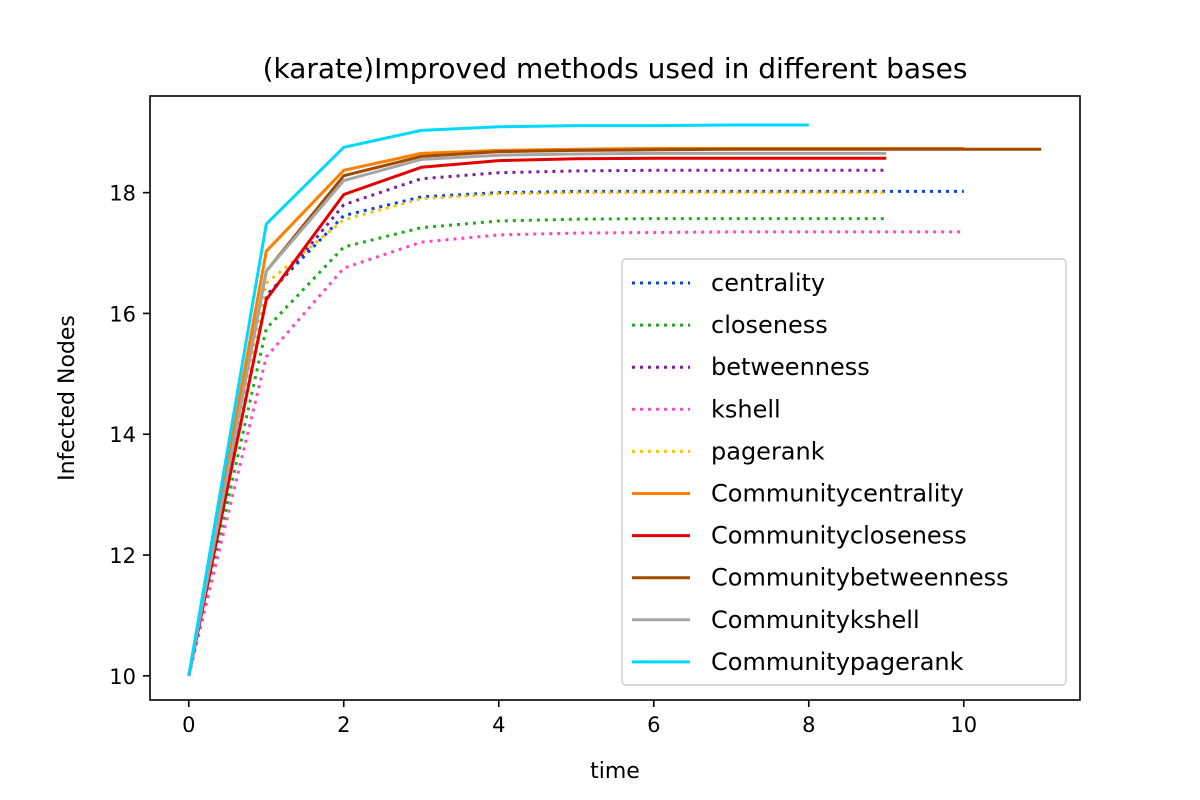 Image resolution: width=1200 pixels, height=800 pixels. I want to click on y-tick-label: 16, so click(122, 314).